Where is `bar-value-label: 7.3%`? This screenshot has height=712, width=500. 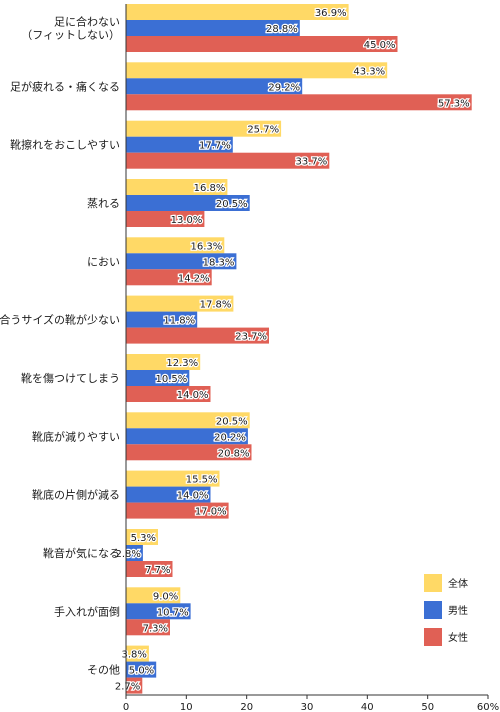
bar-value-label: 7.3% is located at coordinates (155, 628).